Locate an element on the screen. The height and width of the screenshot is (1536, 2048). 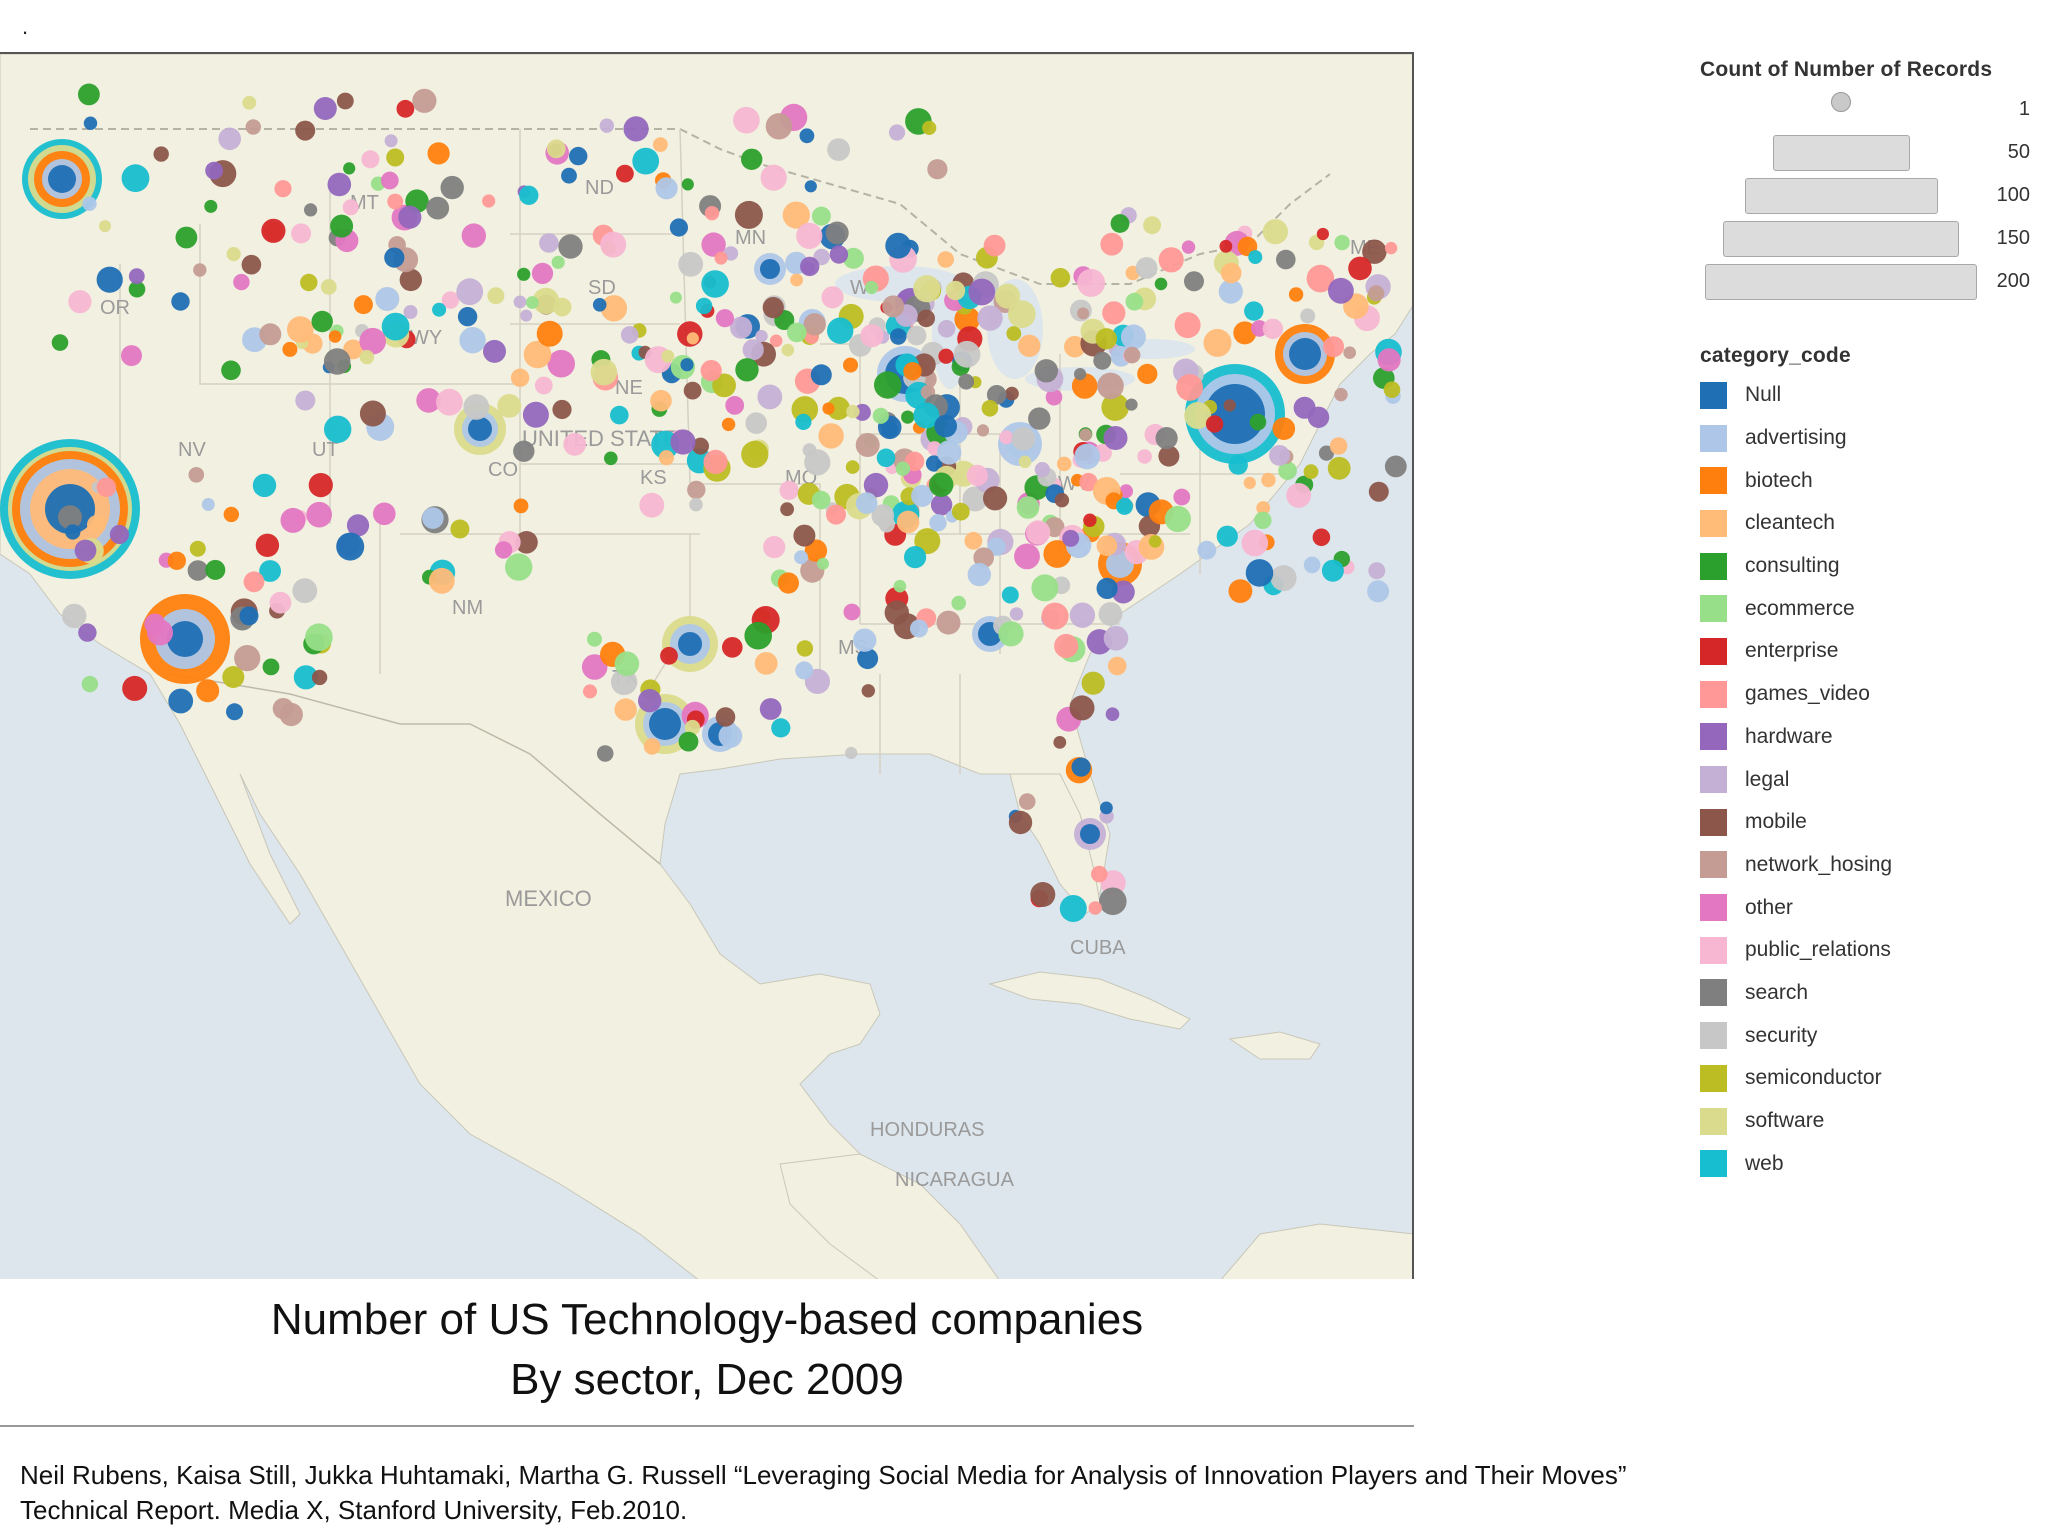
category-legend-item: software is located at coordinates (1865, 1121).